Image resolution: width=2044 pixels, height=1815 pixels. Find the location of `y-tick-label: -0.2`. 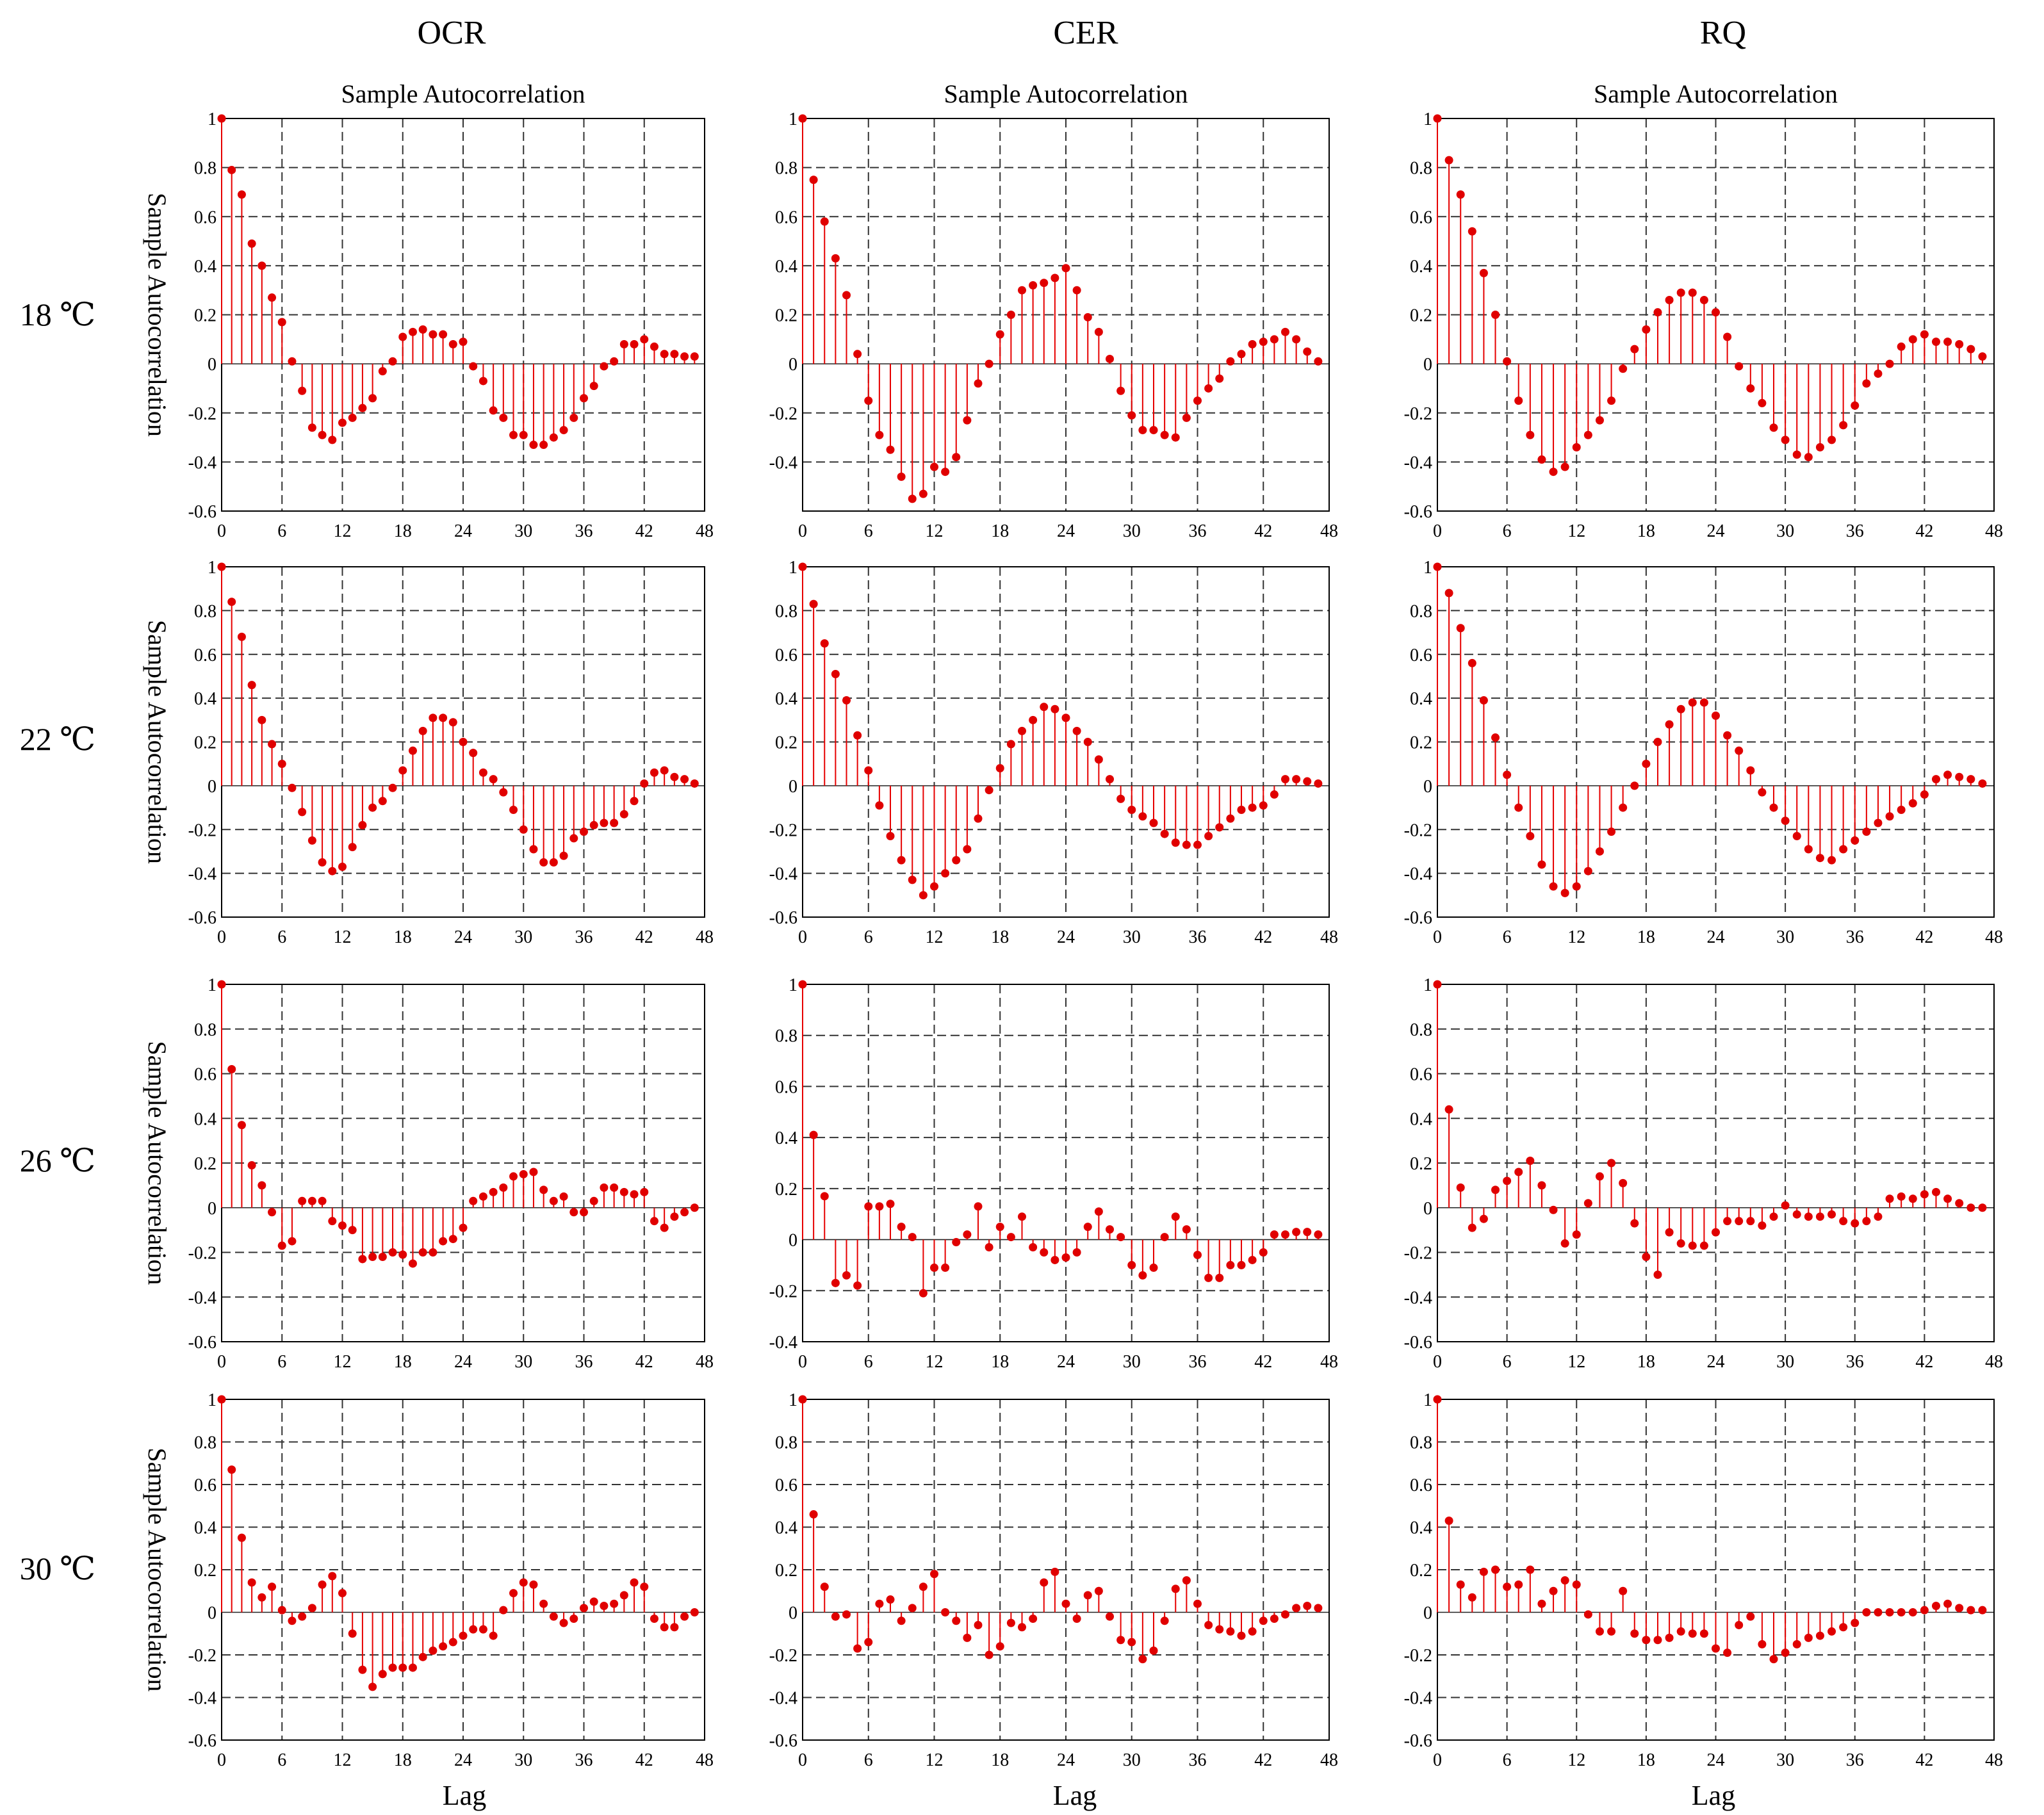

y-tick-label: -0.2 is located at coordinates (783, 1291).